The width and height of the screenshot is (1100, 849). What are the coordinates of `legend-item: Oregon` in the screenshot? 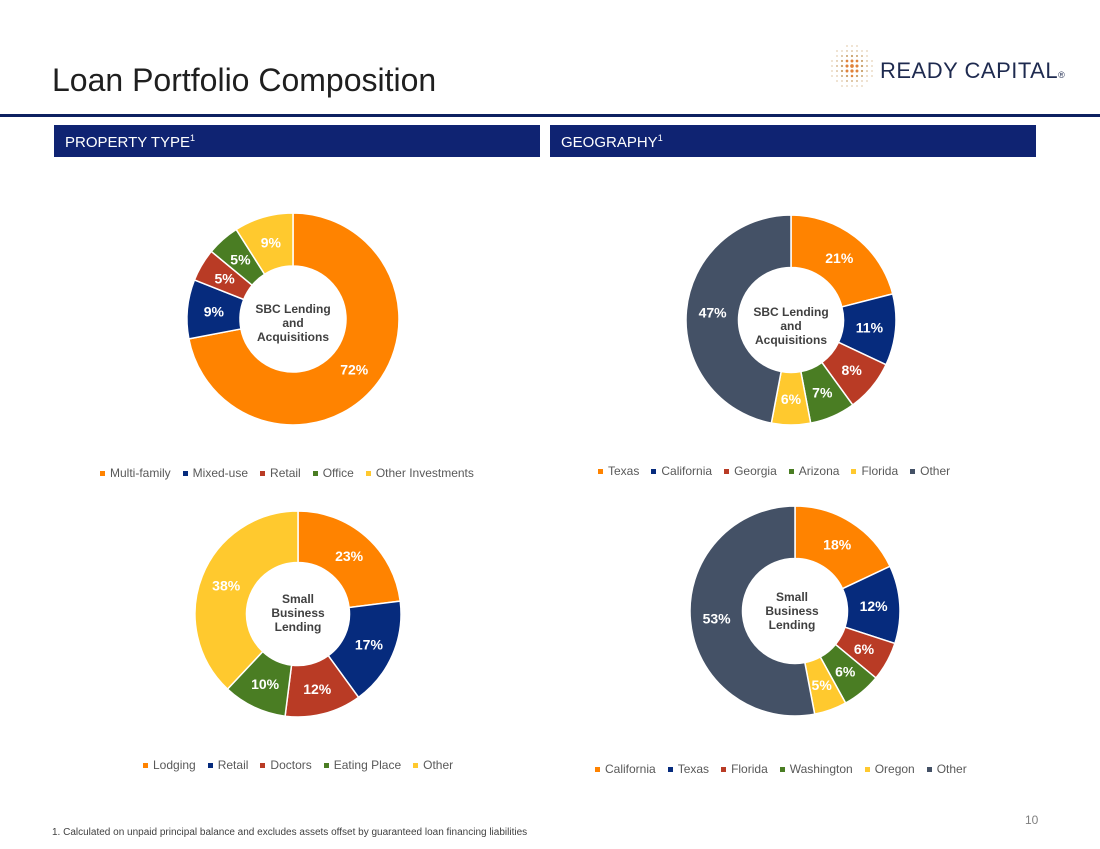 It's located at (889, 769).